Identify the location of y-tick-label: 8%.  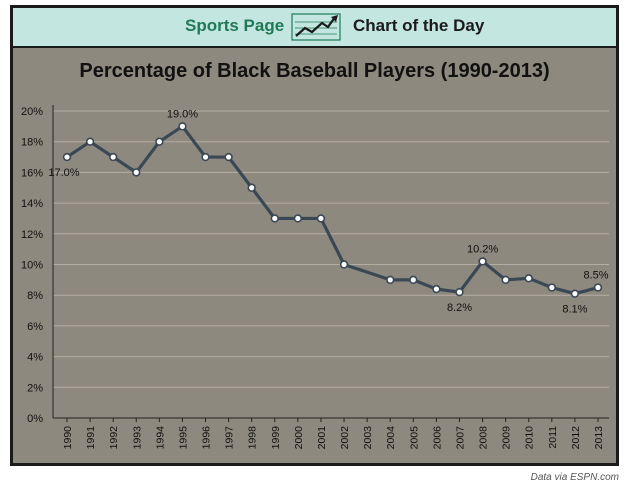
(35, 296).